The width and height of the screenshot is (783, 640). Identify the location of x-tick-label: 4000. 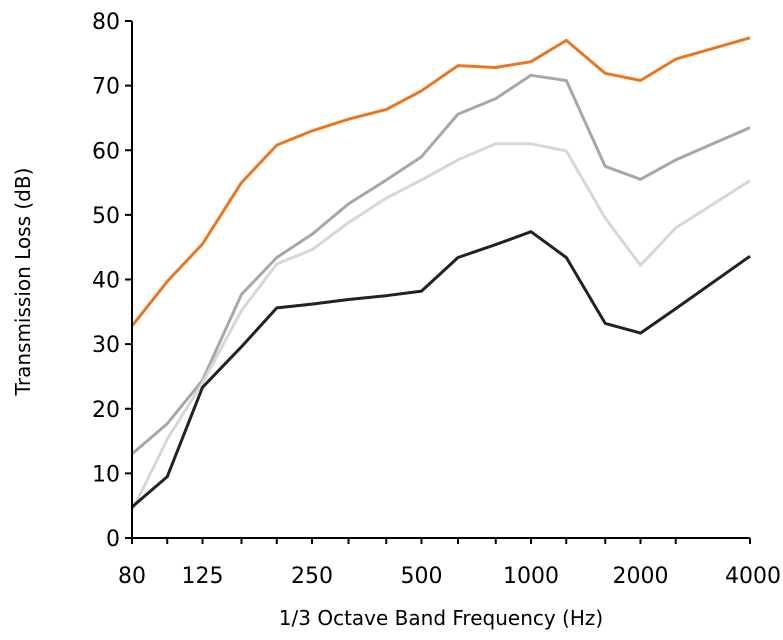
(753, 576).